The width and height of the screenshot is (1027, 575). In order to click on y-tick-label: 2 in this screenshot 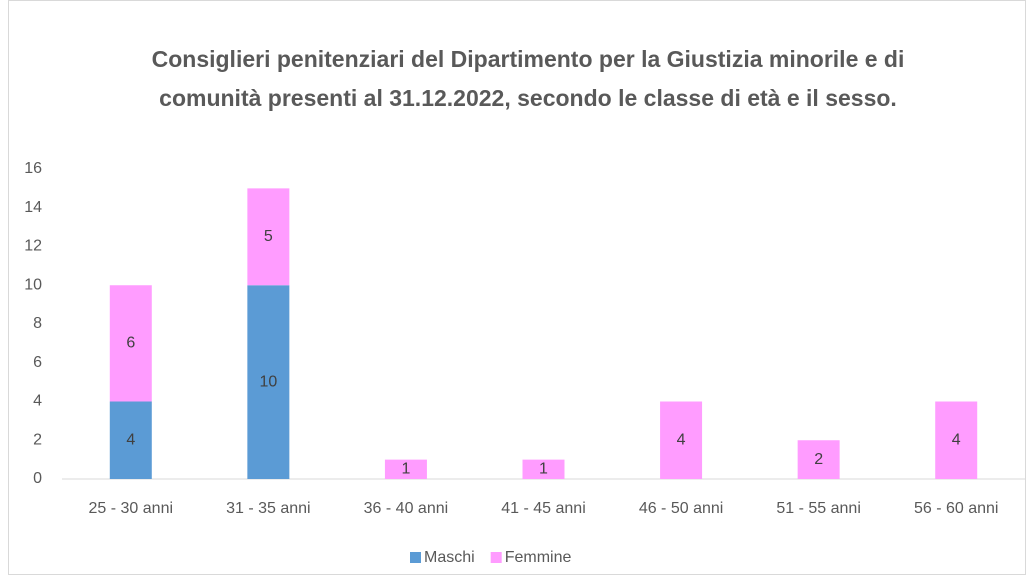, I will do `click(37, 439)`.